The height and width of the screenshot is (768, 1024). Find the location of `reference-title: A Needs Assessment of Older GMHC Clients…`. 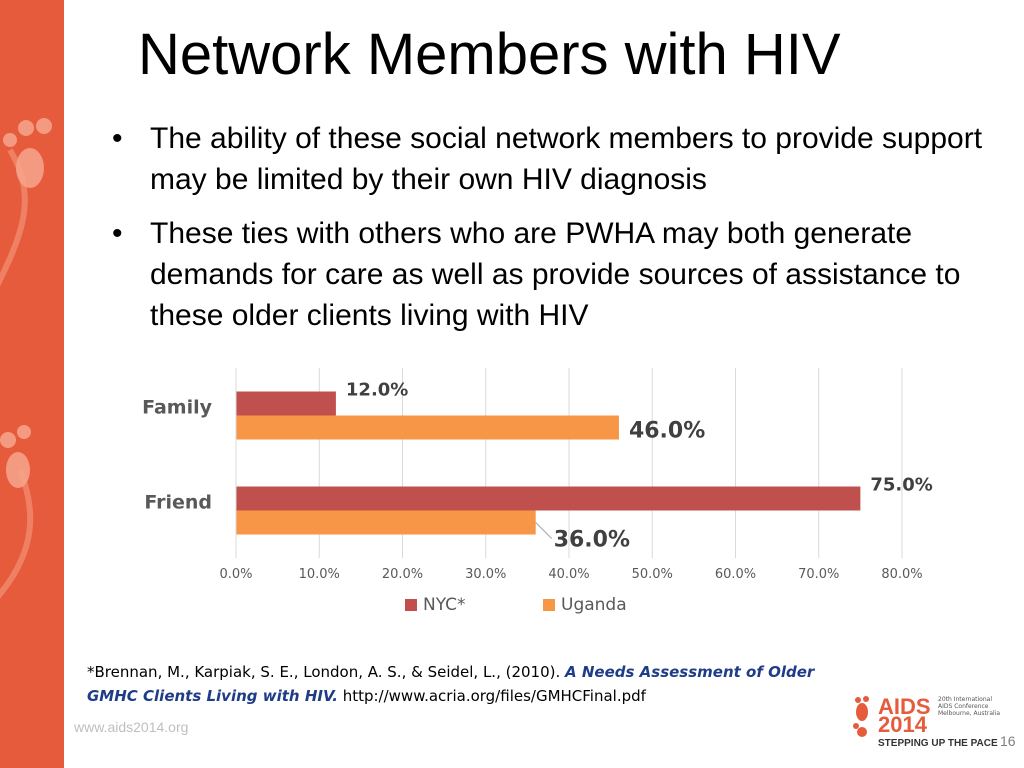

reference-title: A Needs Assessment of Older GMHC Clients… is located at coordinates (451, 684).